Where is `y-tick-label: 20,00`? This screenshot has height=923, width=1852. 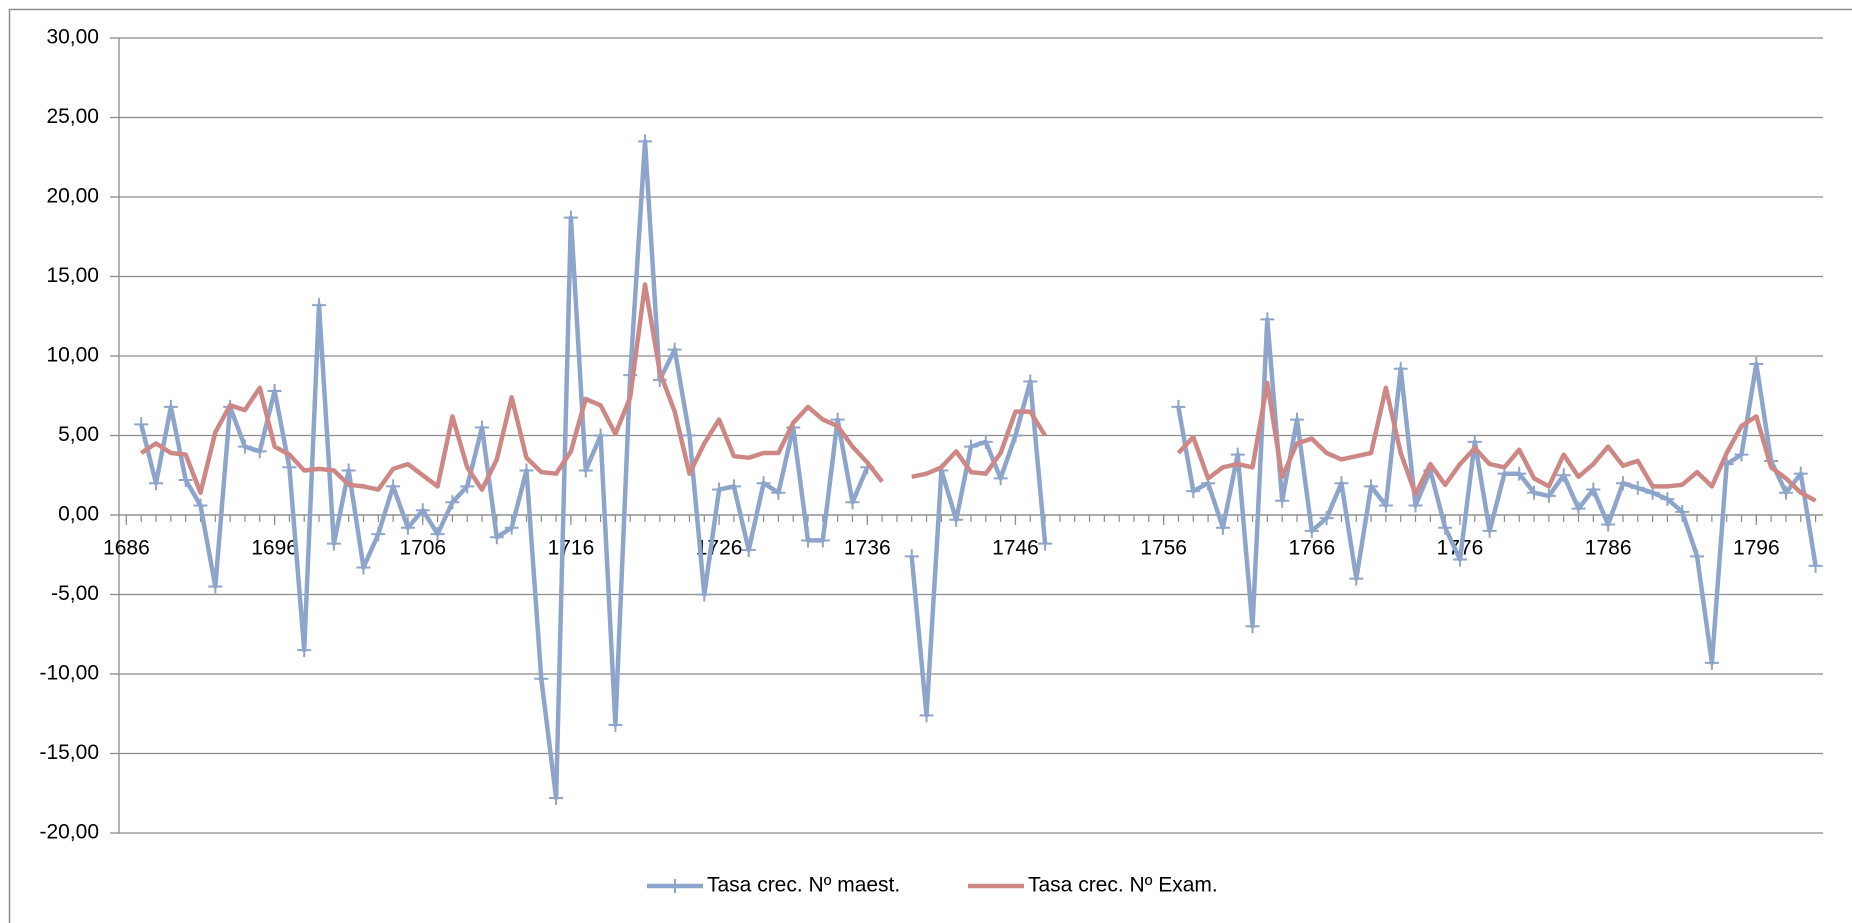 y-tick-label: 20,00 is located at coordinates (72, 196).